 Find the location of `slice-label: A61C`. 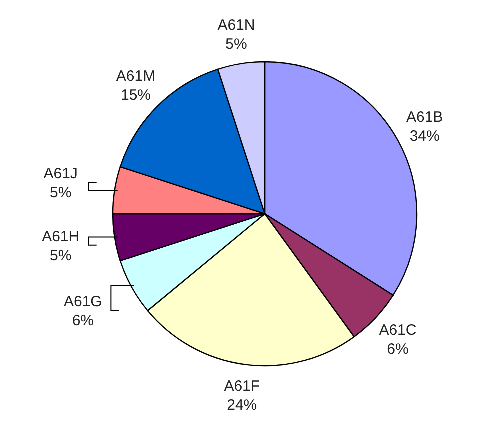

slice-label: A61C is located at coordinates (398, 330).